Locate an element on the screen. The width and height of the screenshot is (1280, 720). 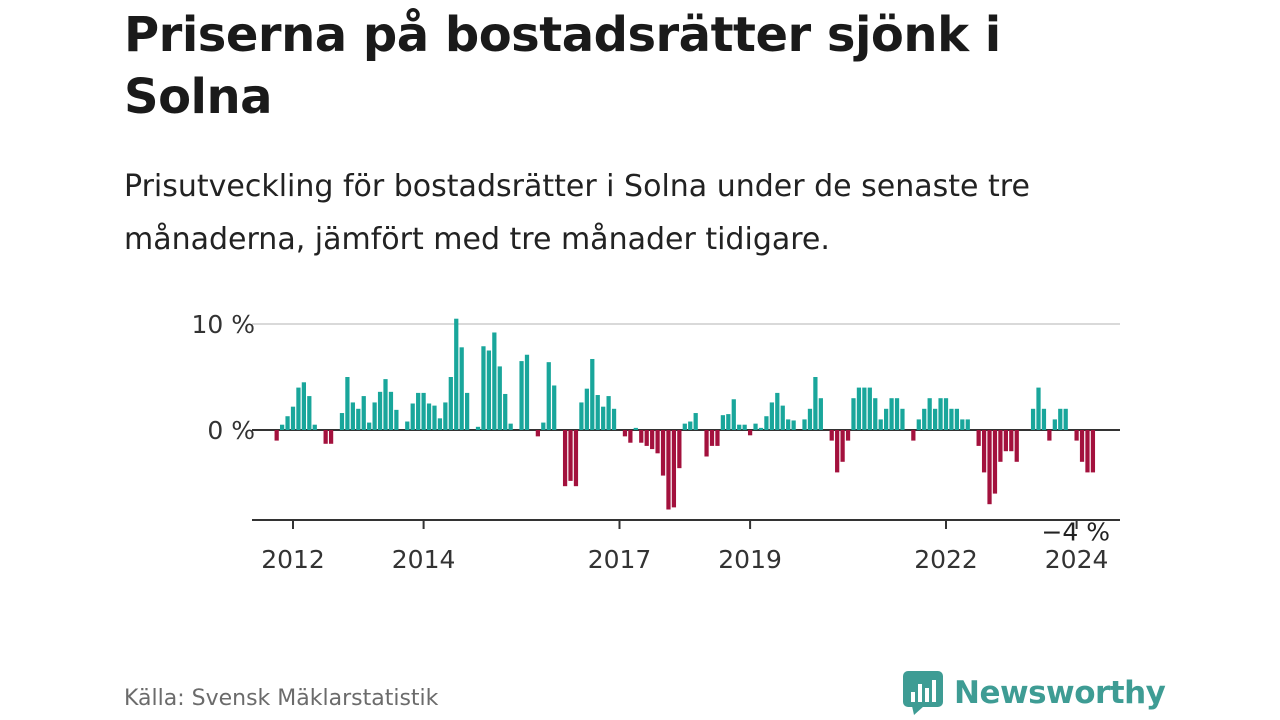
x-tick-label: 2024 is located at coordinates (1077, 559).